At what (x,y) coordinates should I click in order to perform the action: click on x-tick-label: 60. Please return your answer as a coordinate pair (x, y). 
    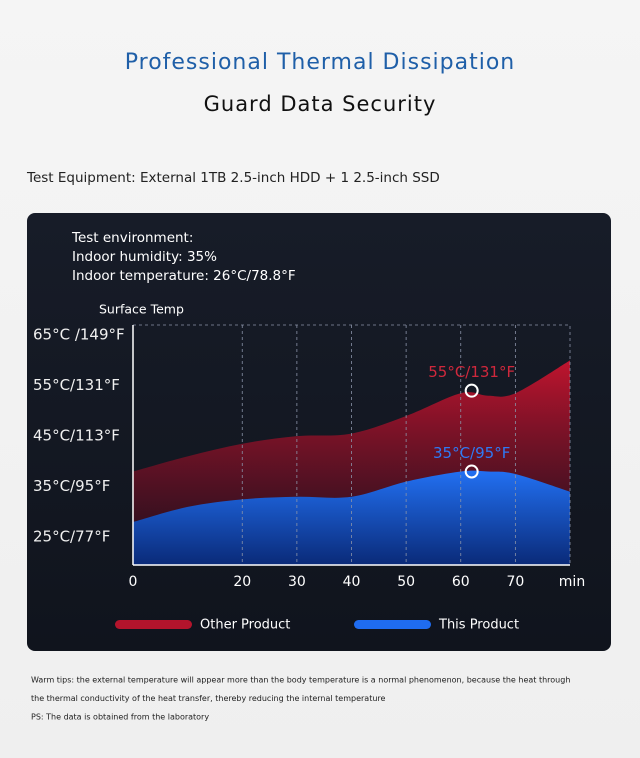
    Looking at the image, I should click on (461, 582).